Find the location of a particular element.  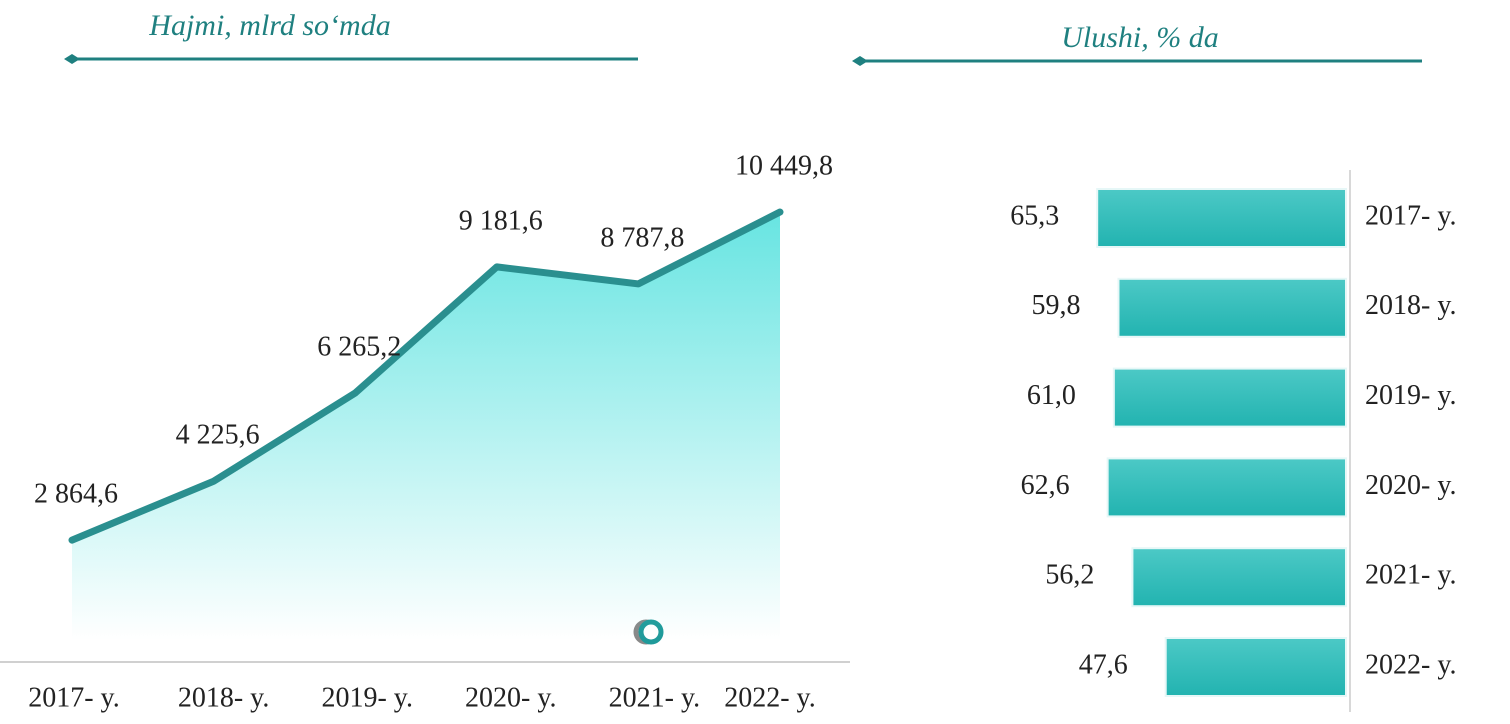

y-tick-label: 2021- y. is located at coordinates (1411, 575).